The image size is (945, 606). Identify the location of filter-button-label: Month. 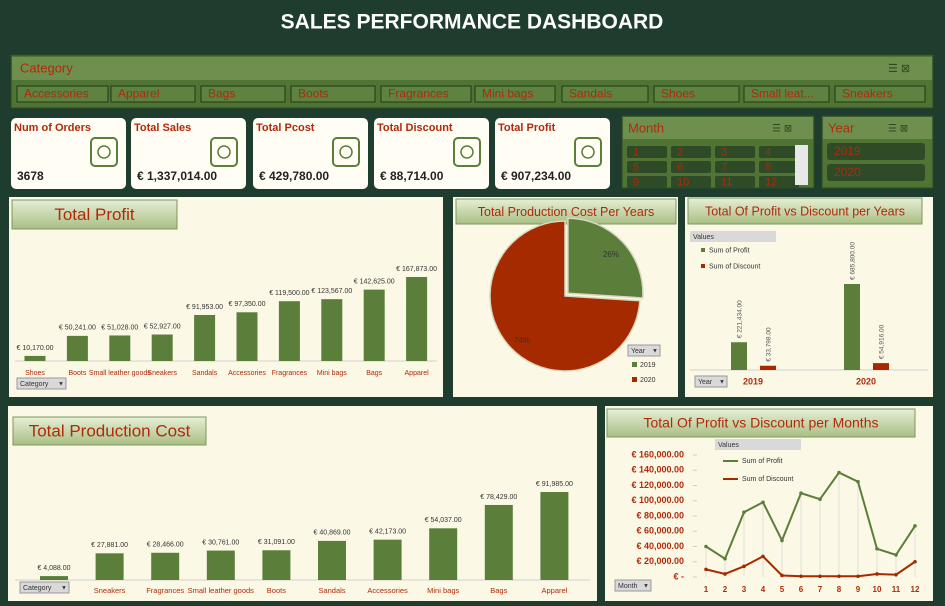
(628, 586).